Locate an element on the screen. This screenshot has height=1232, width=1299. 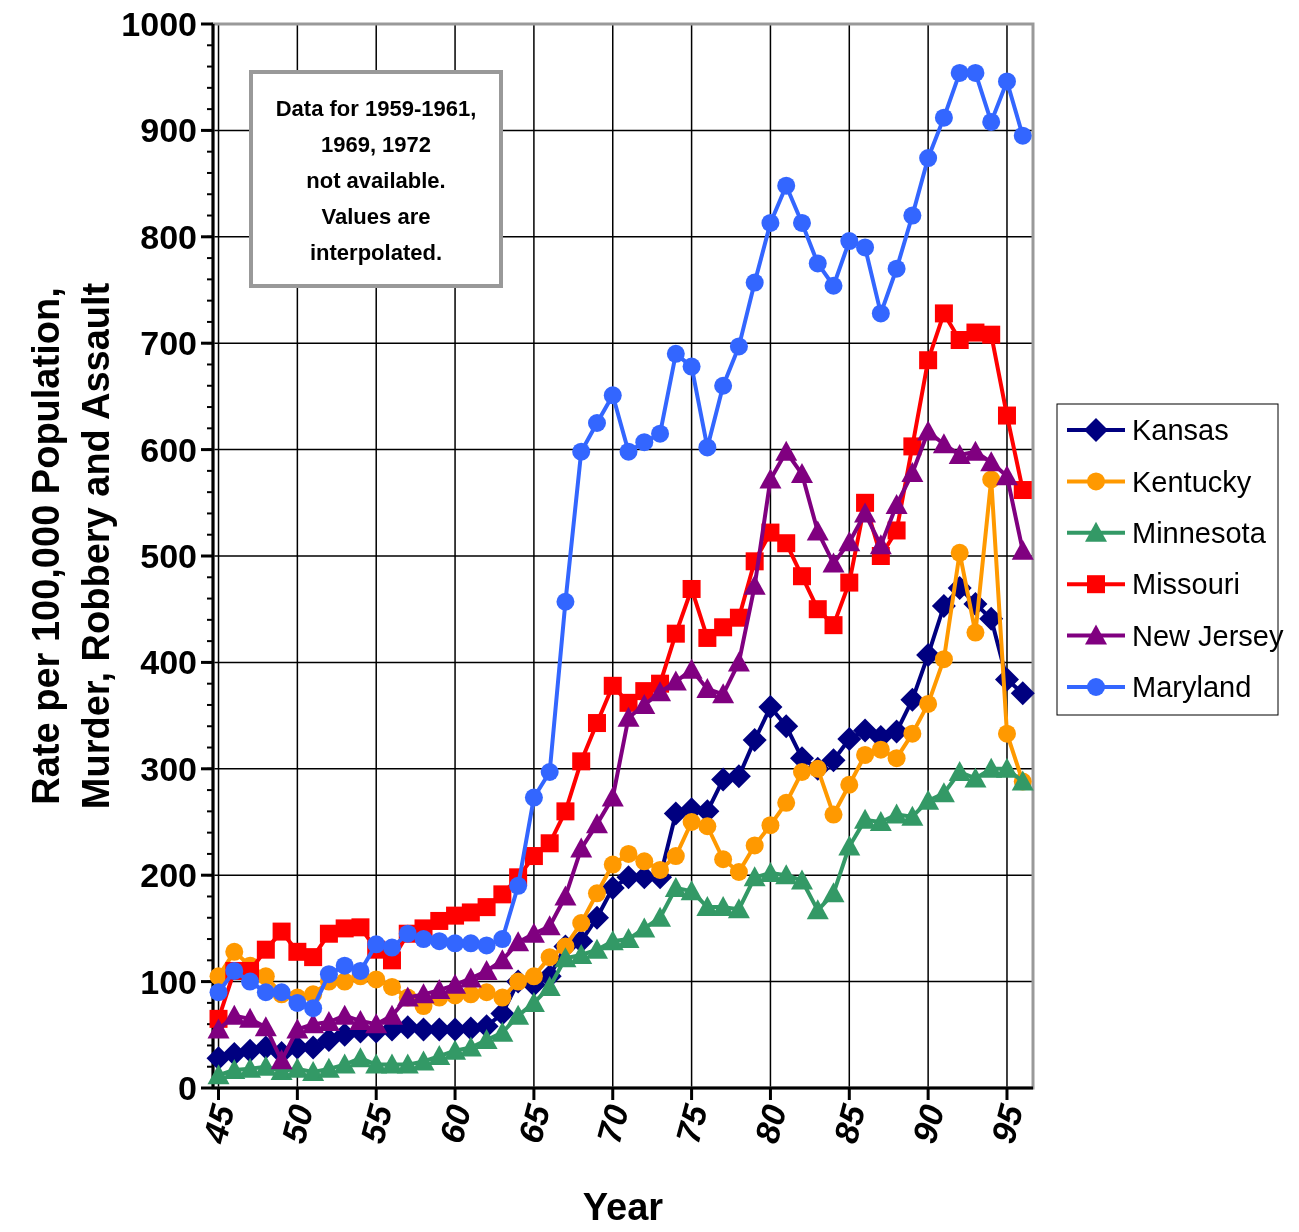
y-tick-label: 0 is located at coordinates (187, 1087).